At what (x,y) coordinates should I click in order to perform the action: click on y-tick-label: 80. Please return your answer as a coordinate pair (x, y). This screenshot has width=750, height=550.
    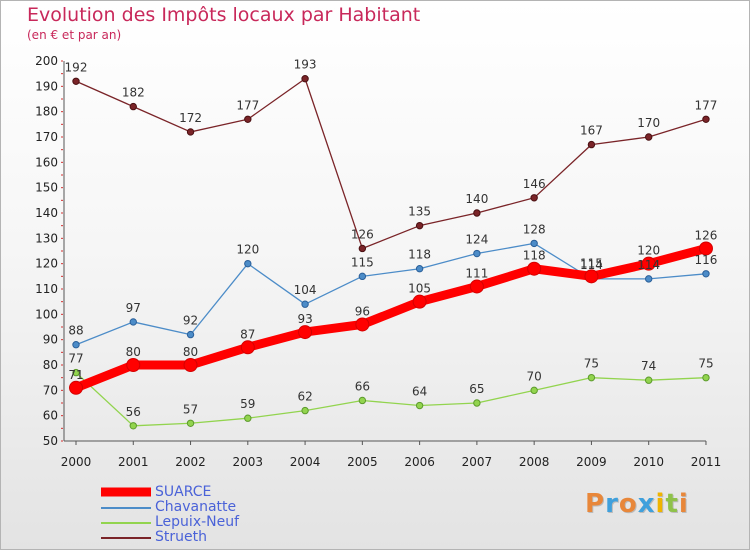
    Looking at the image, I should click on (50, 365).